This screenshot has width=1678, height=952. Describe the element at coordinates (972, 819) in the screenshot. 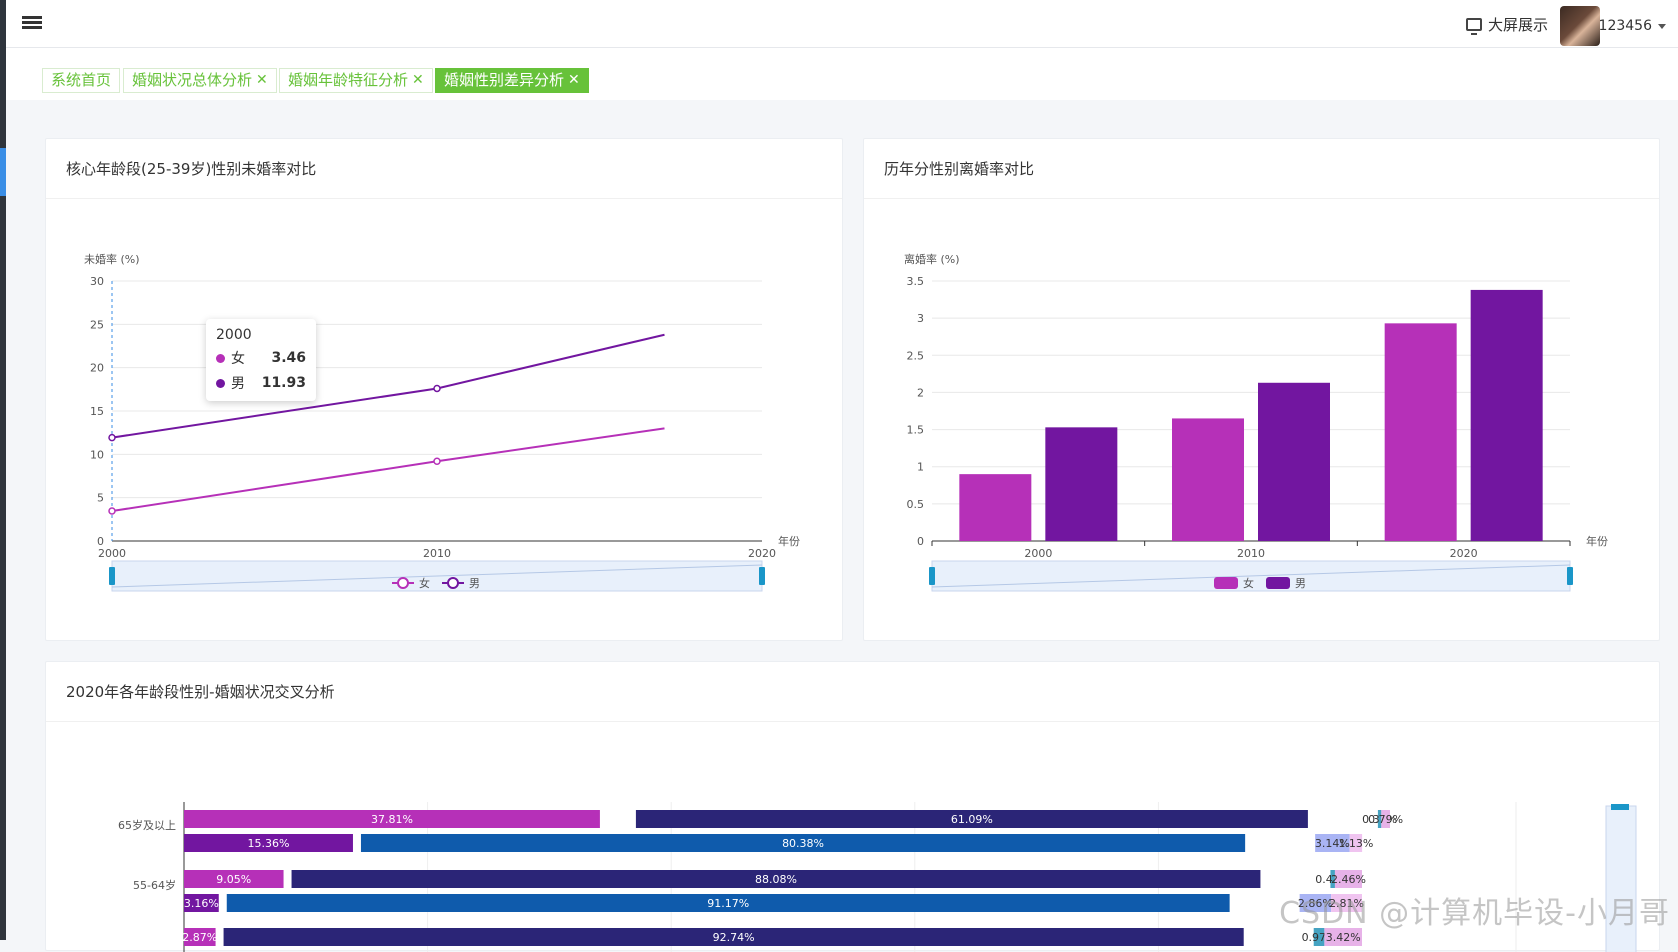

I see `segment-label: 61.09%` at that location.